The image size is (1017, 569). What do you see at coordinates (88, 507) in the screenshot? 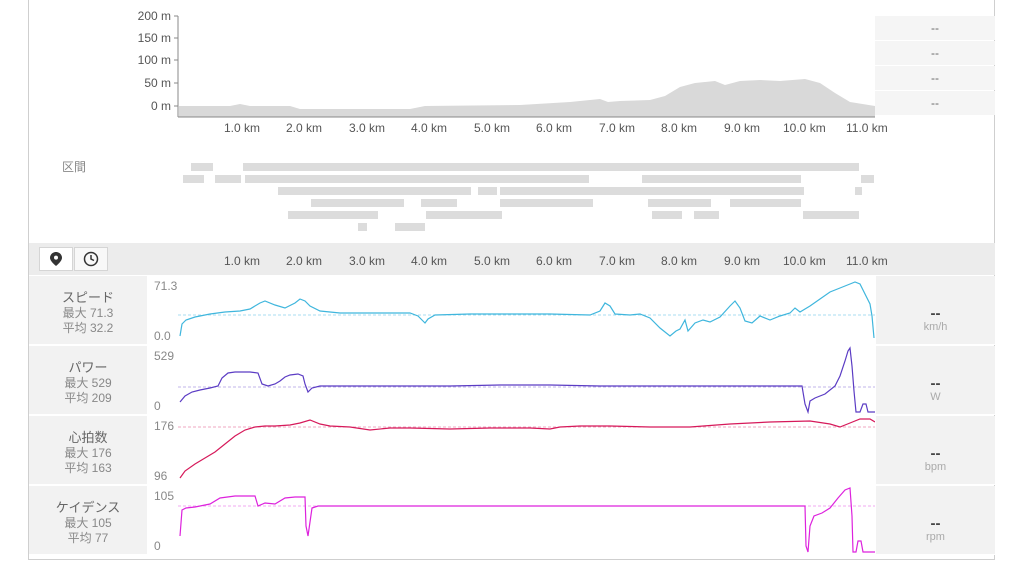
I see `metric-name: ケイデンス` at bounding box center [88, 507].